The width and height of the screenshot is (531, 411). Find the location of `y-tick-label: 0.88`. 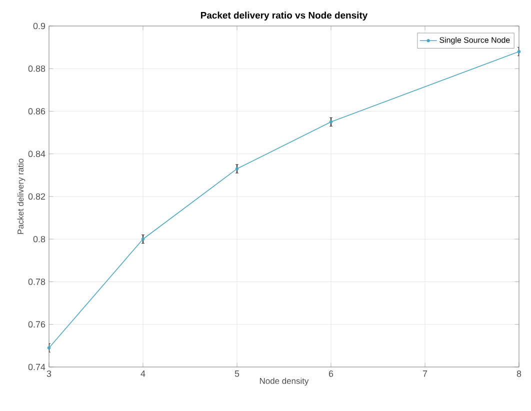

y-tick-label: 0.88 is located at coordinates (37, 68).